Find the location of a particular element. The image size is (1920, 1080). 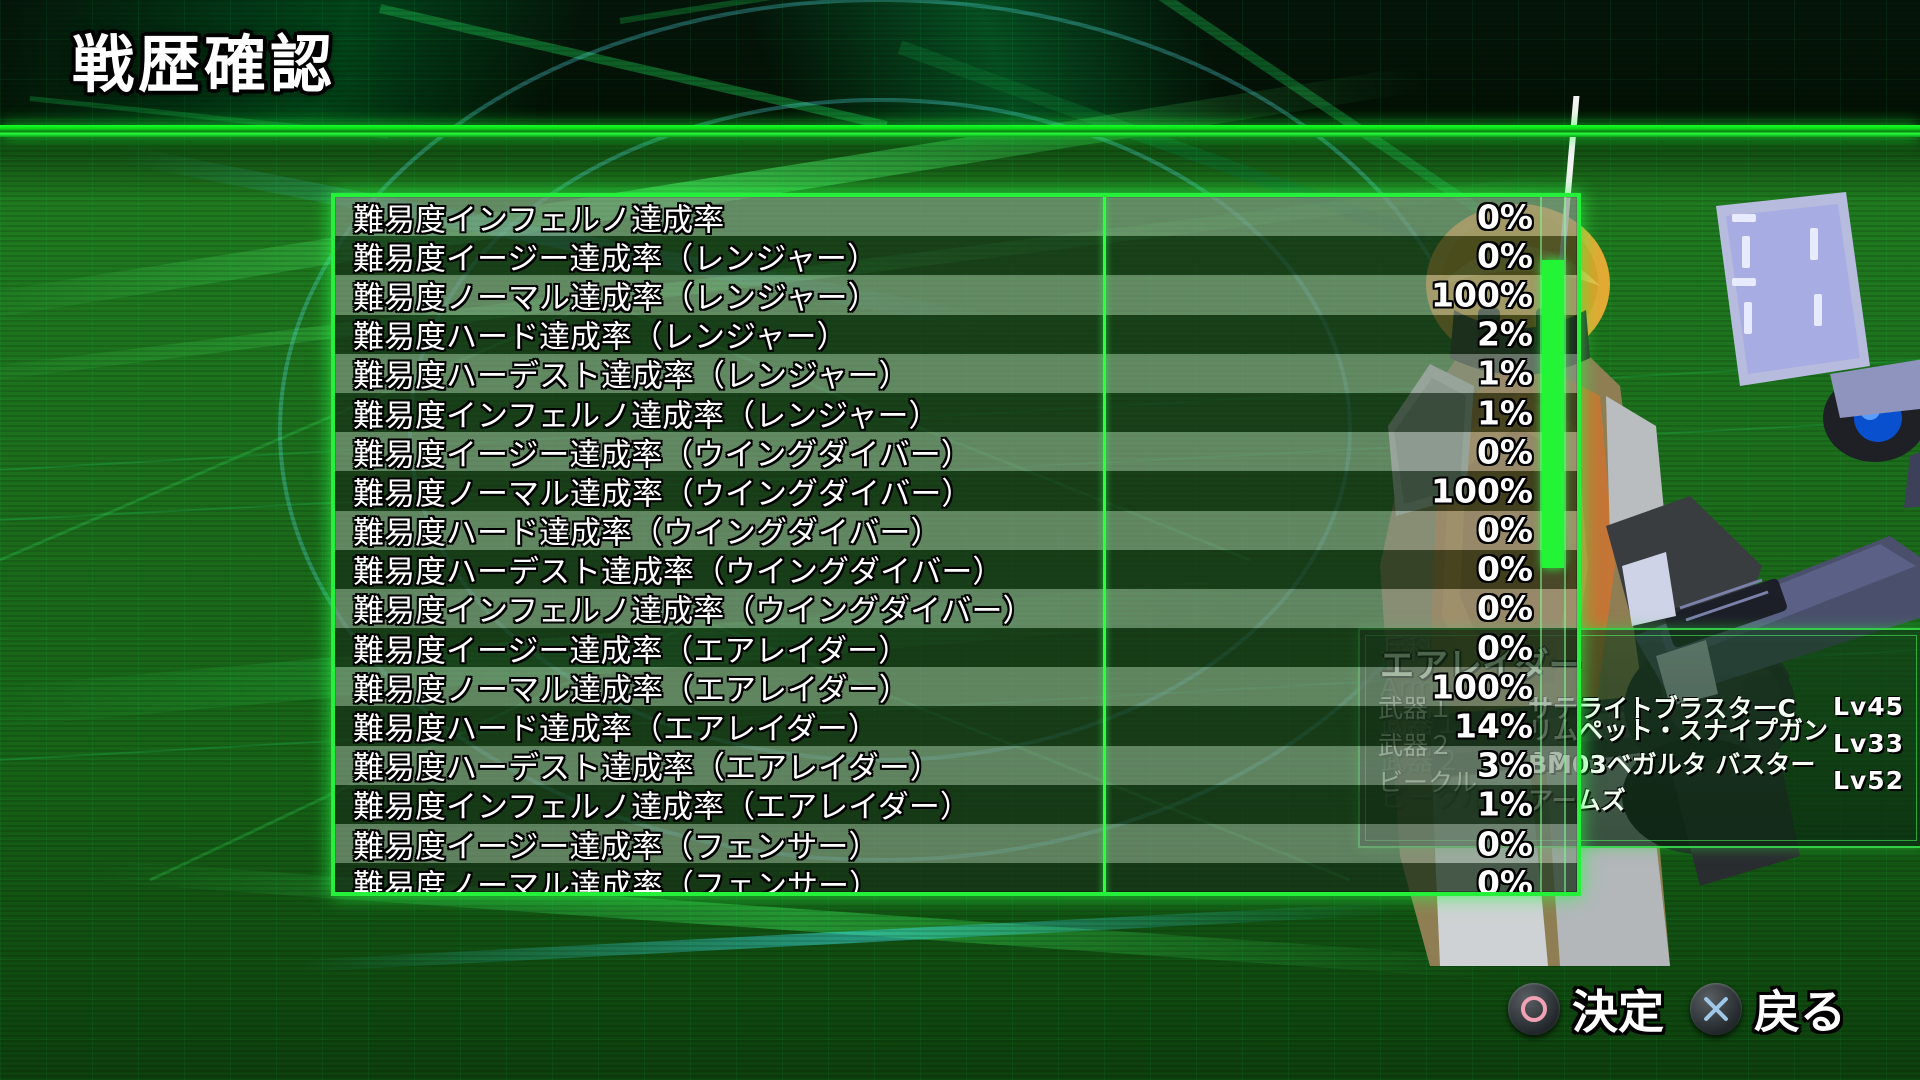

loadout-row-level: Lv45 is located at coordinates (1868, 706).